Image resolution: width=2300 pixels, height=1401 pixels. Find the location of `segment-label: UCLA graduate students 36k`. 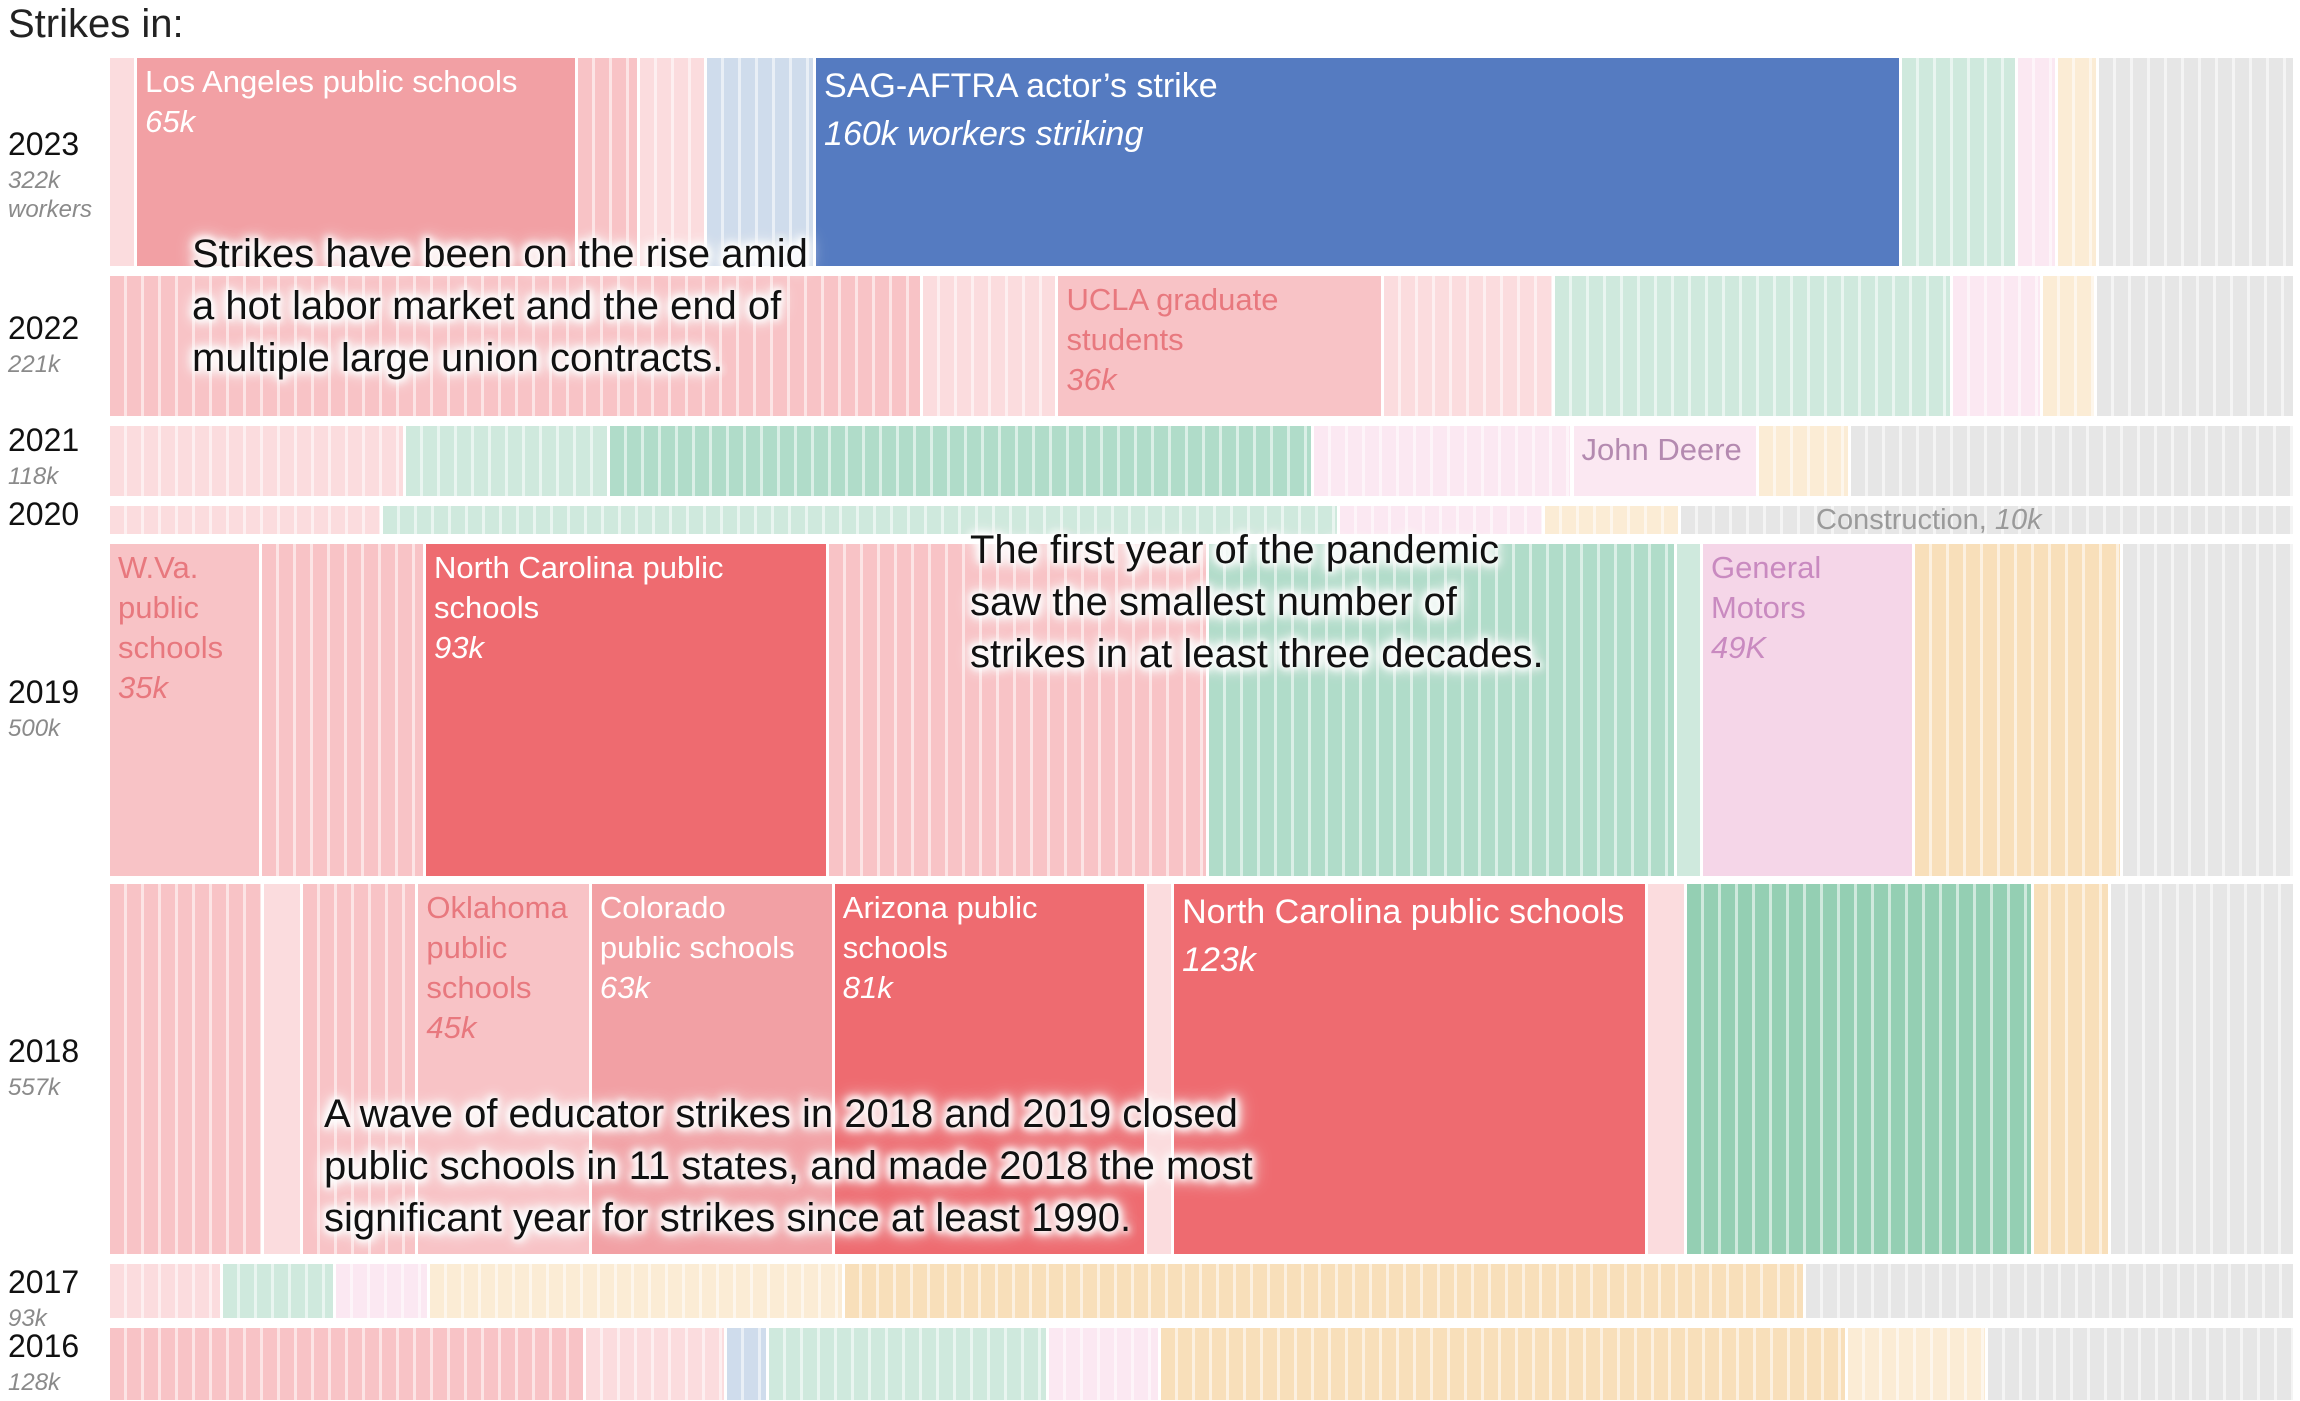

segment-label: UCLA graduate students 36k is located at coordinates (1223, 340).